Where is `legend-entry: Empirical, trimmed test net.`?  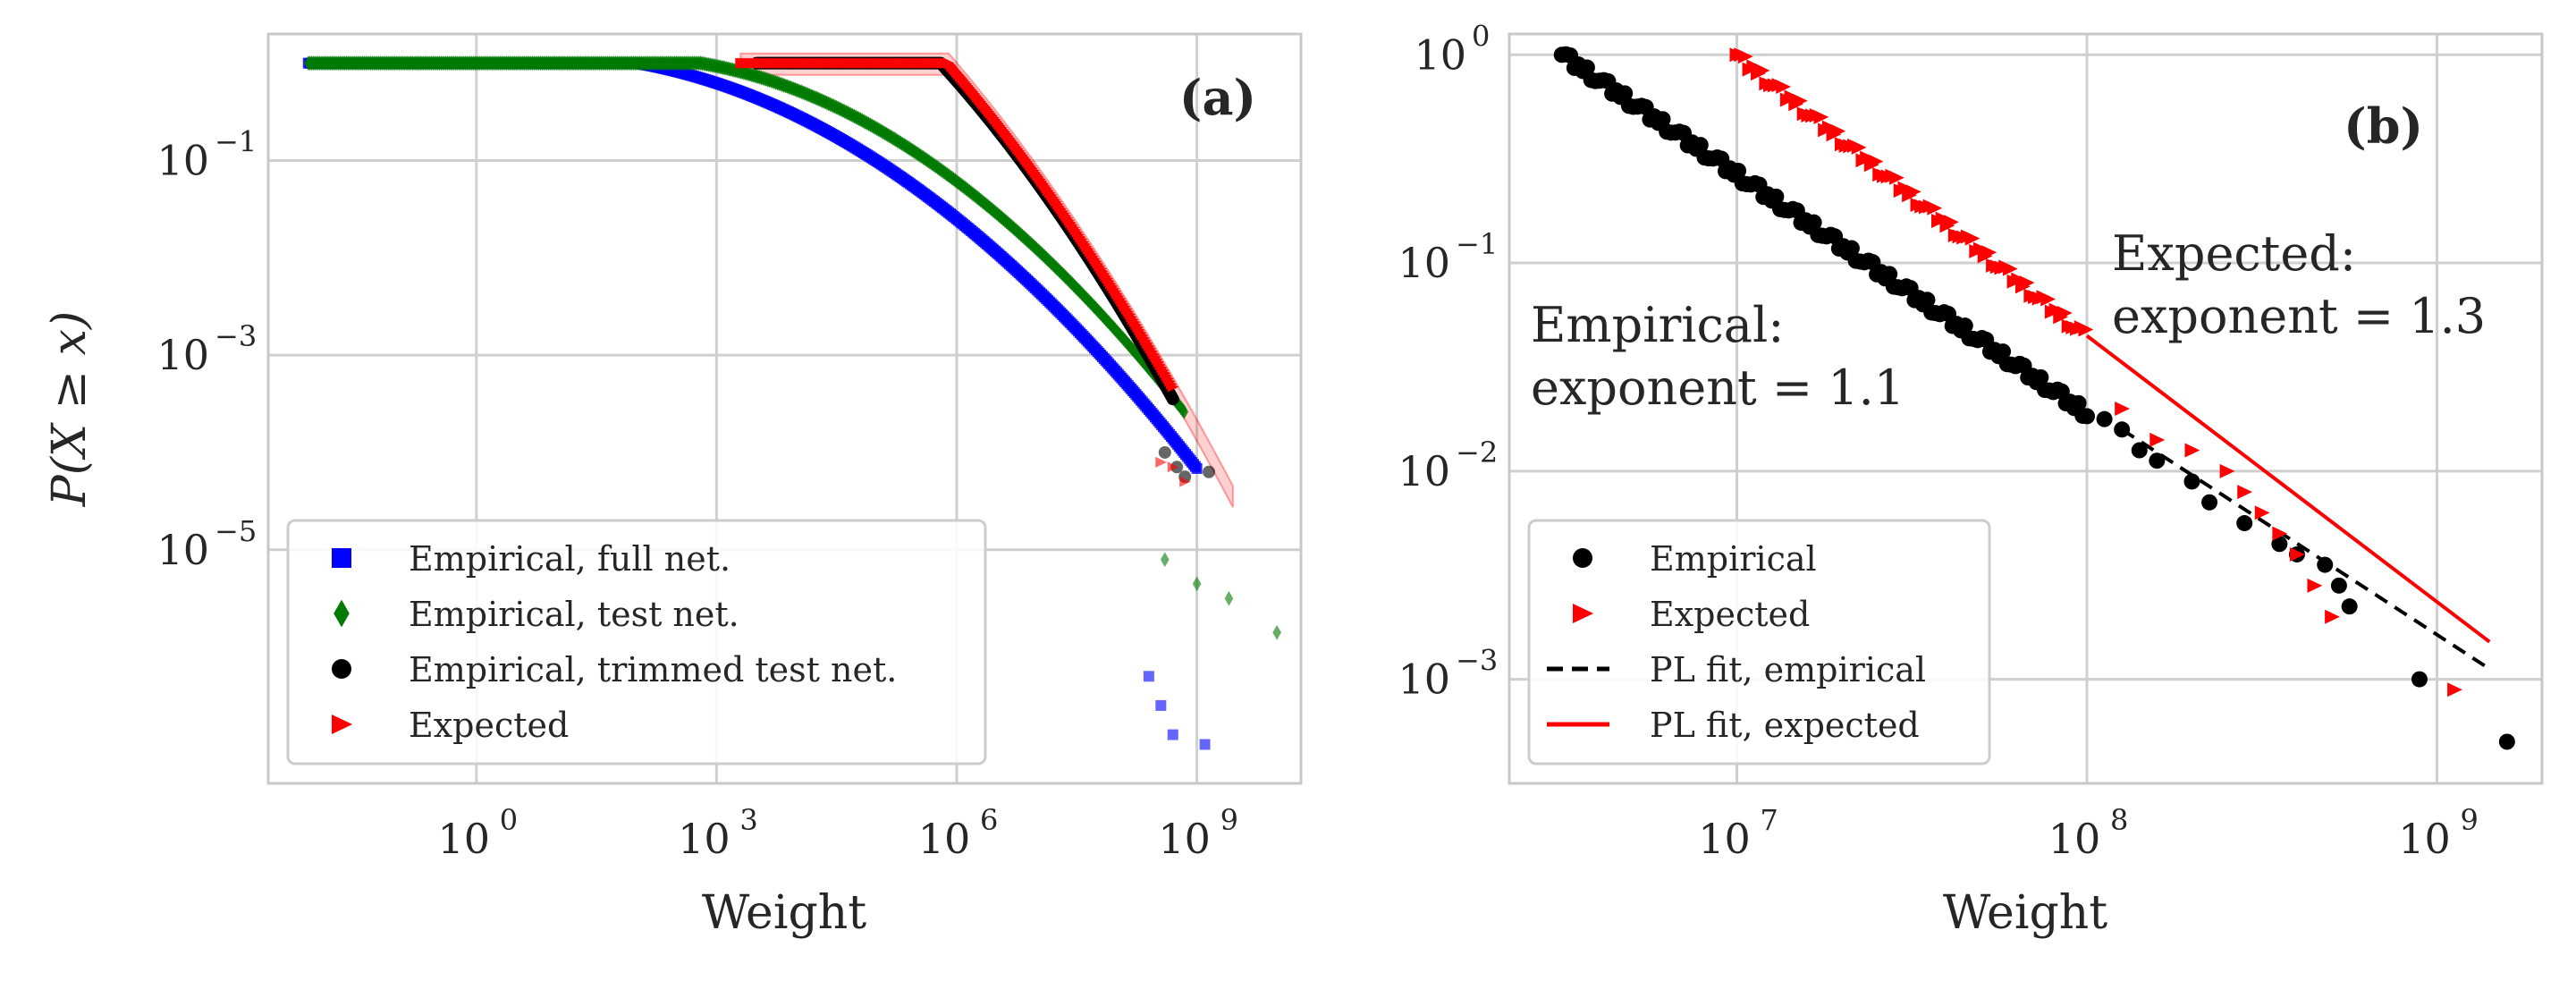
legend-entry: Empirical, trimmed test net. is located at coordinates (614, 669).